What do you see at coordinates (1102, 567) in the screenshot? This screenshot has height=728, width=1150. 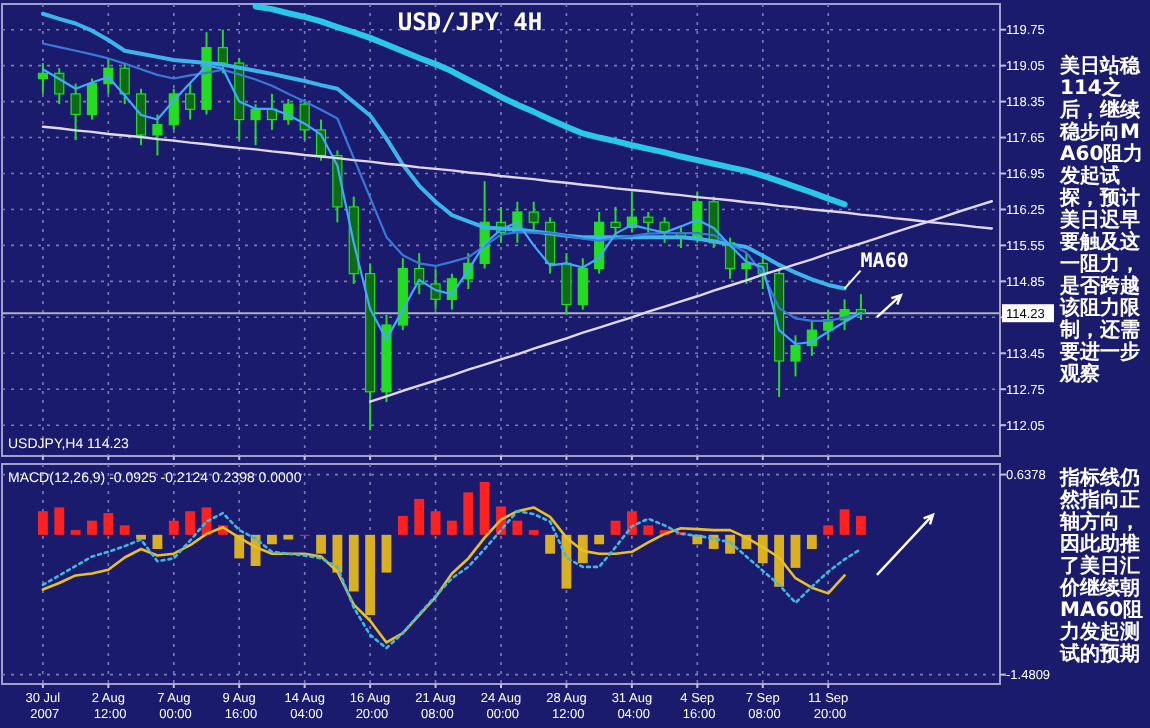 I see `text: 指标线仍然指向正轴方向，因此助推了美日汇价继续朝MA60阻力发起测试的预期` at bounding box center [1102, 567].